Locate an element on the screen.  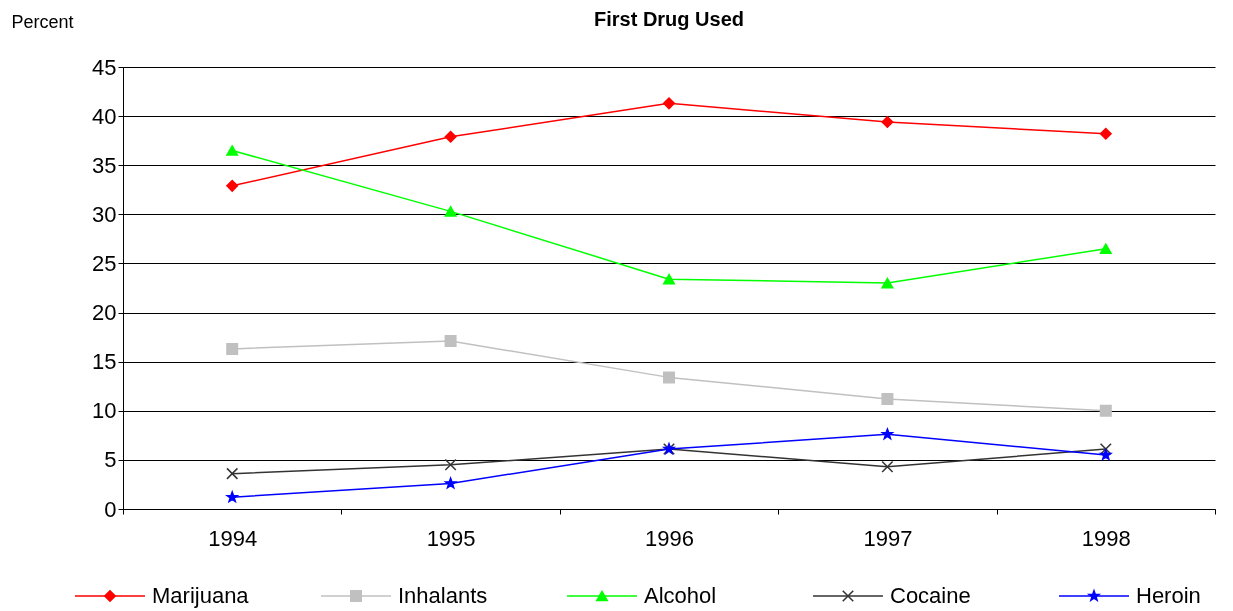
legend-label: Marijuana is located at coordinates (201, 595).